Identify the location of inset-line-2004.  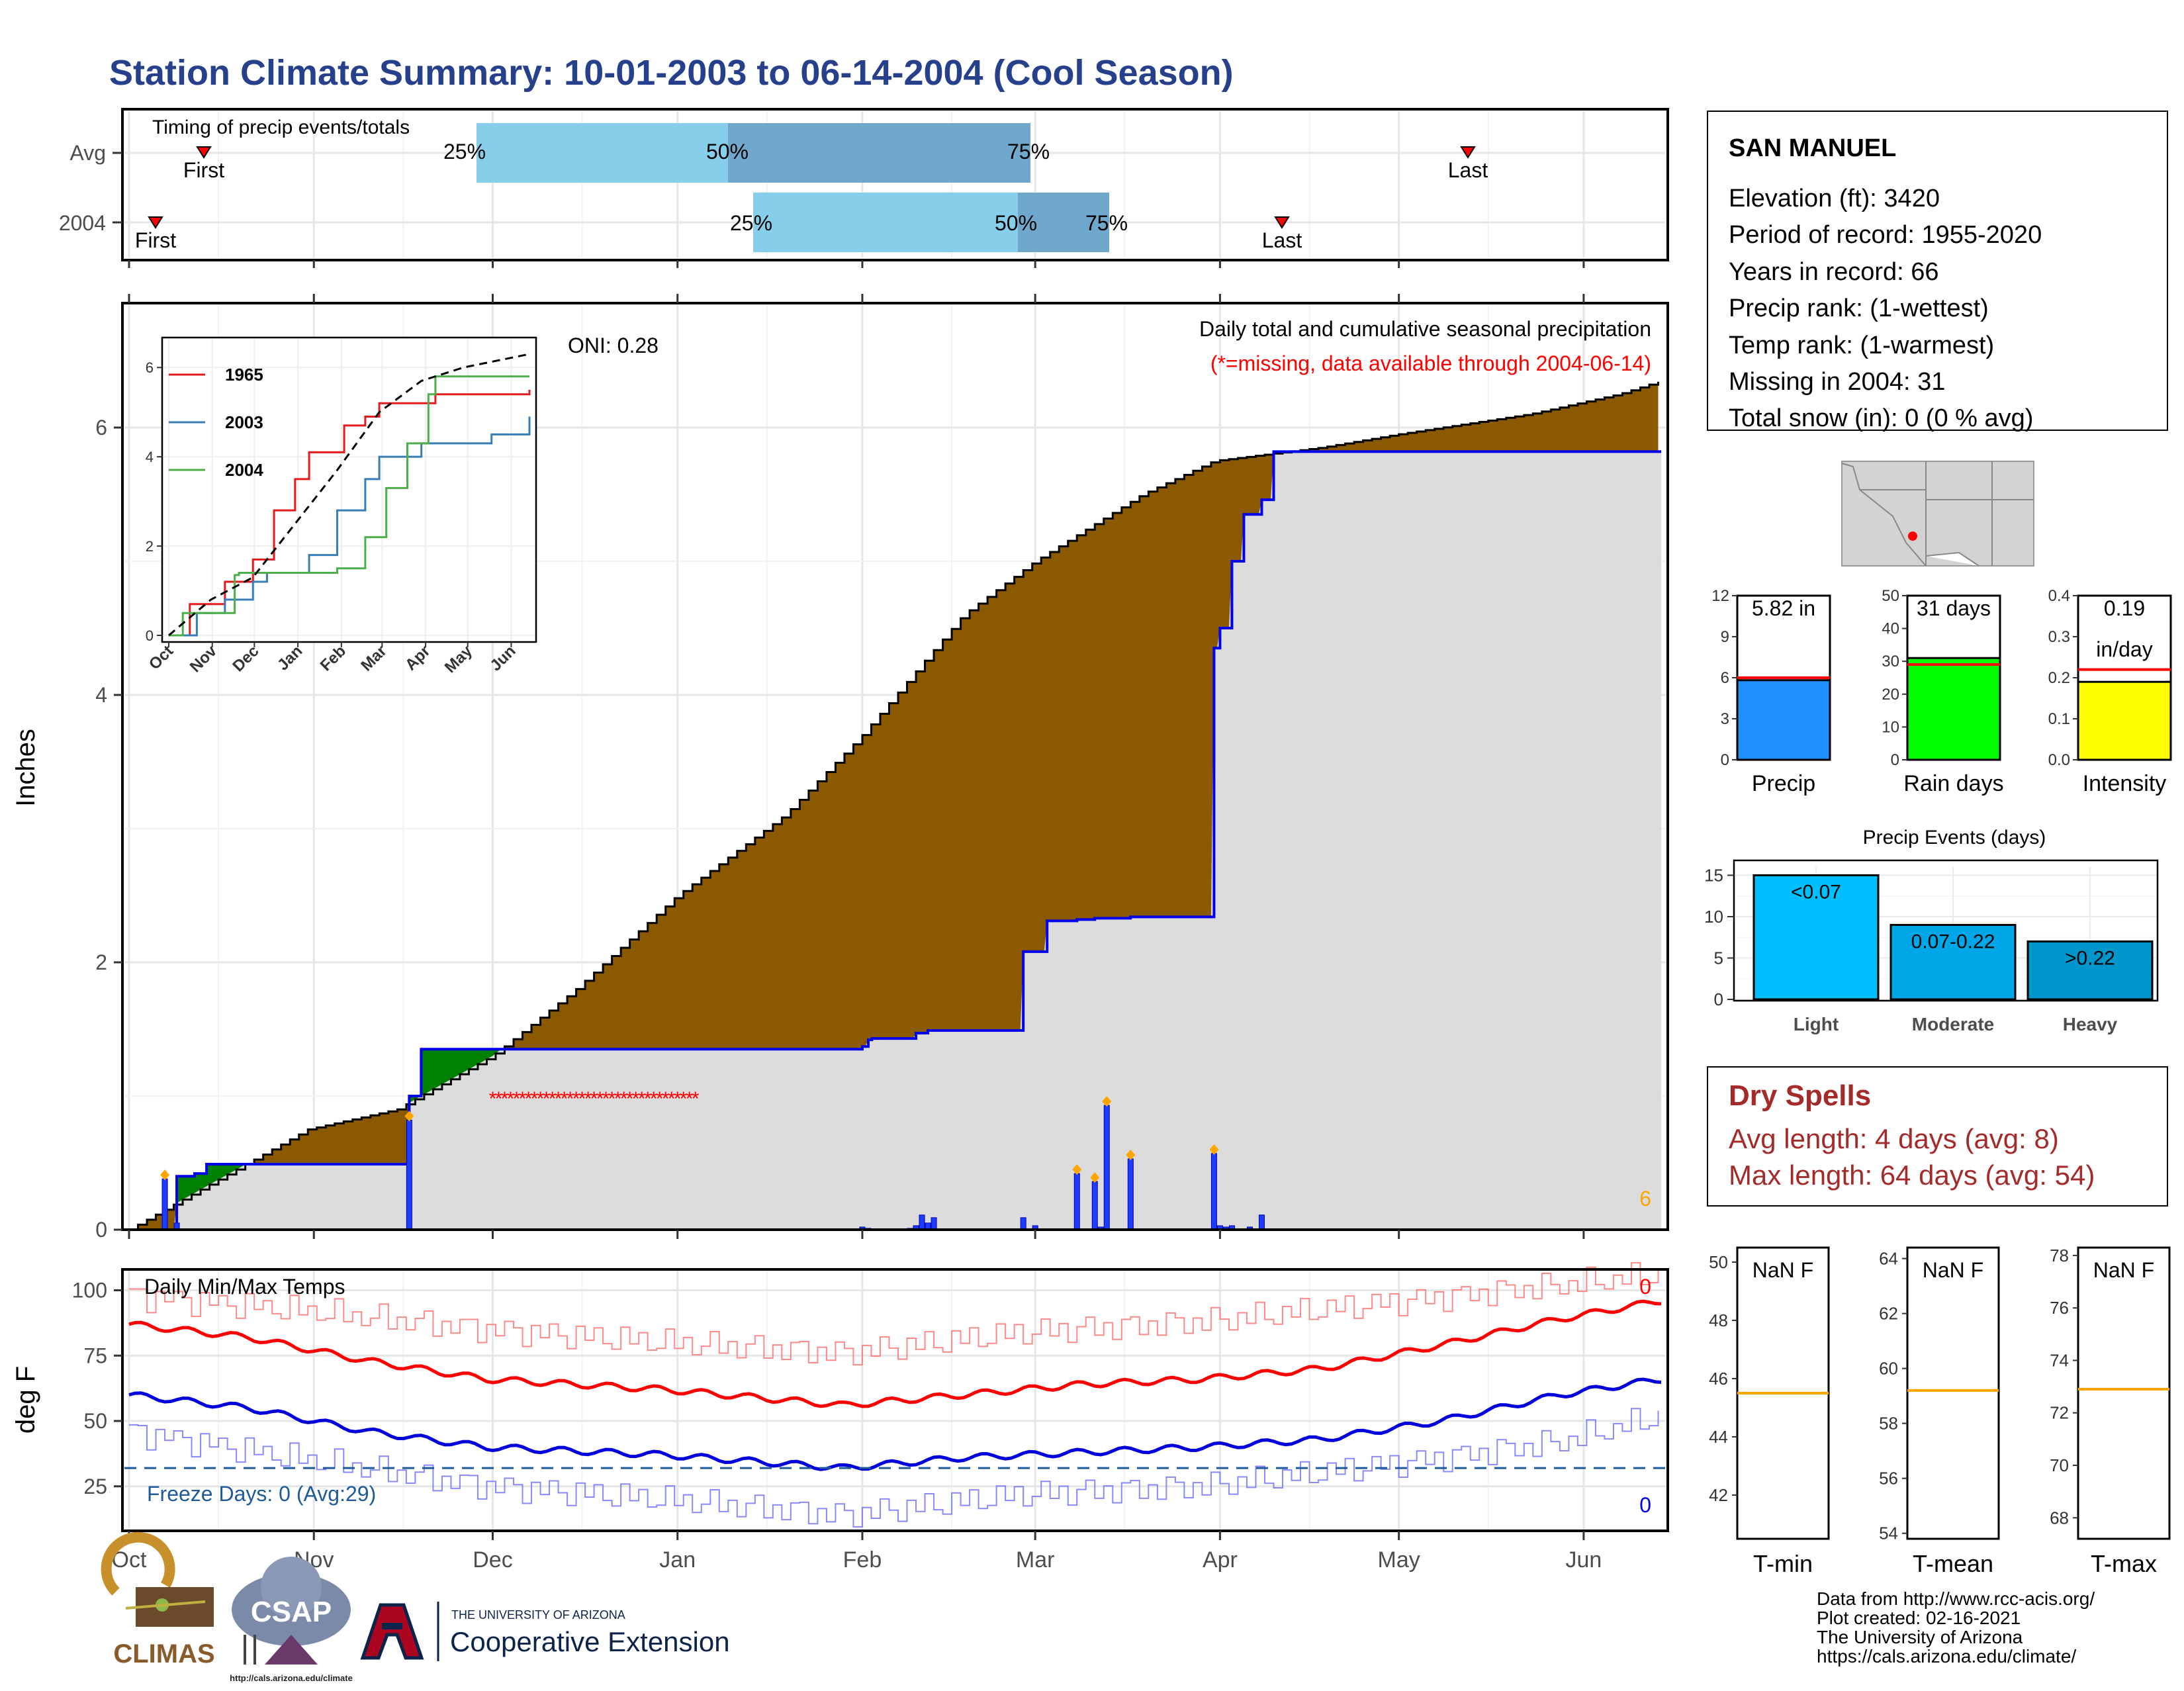
(349, 506).